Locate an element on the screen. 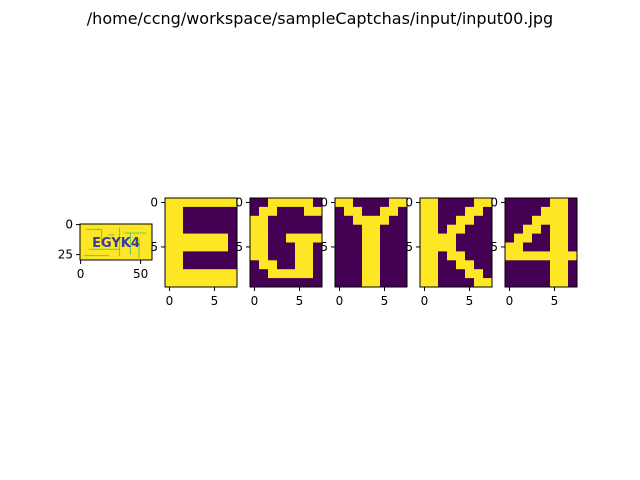  x-tick-label: 5 is located at coordinates (470, 301).